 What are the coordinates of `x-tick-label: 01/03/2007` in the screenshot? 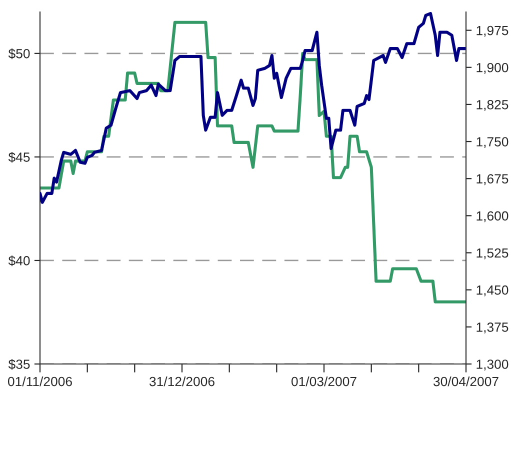 It's located at (324, 381).